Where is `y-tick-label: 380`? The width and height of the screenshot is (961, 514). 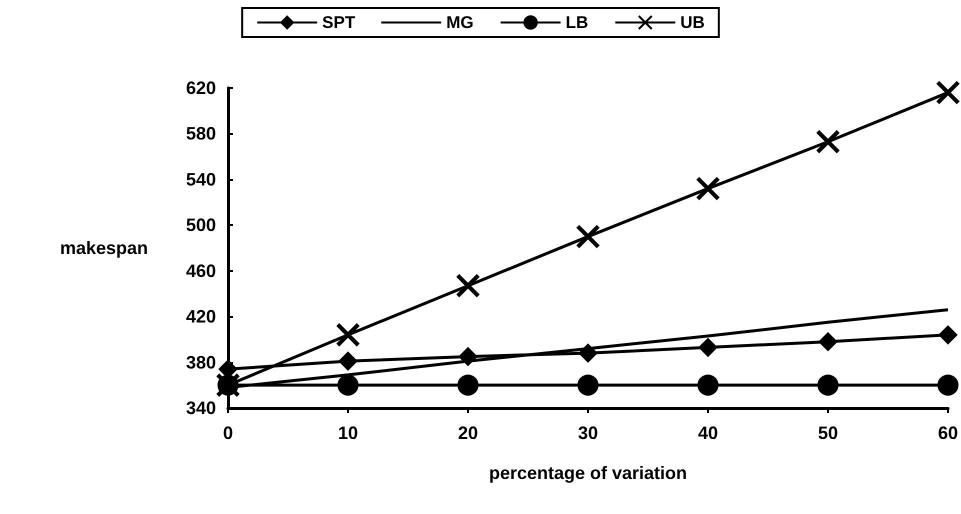 y-tick-label: 380 is located at coordinates (201, 362).